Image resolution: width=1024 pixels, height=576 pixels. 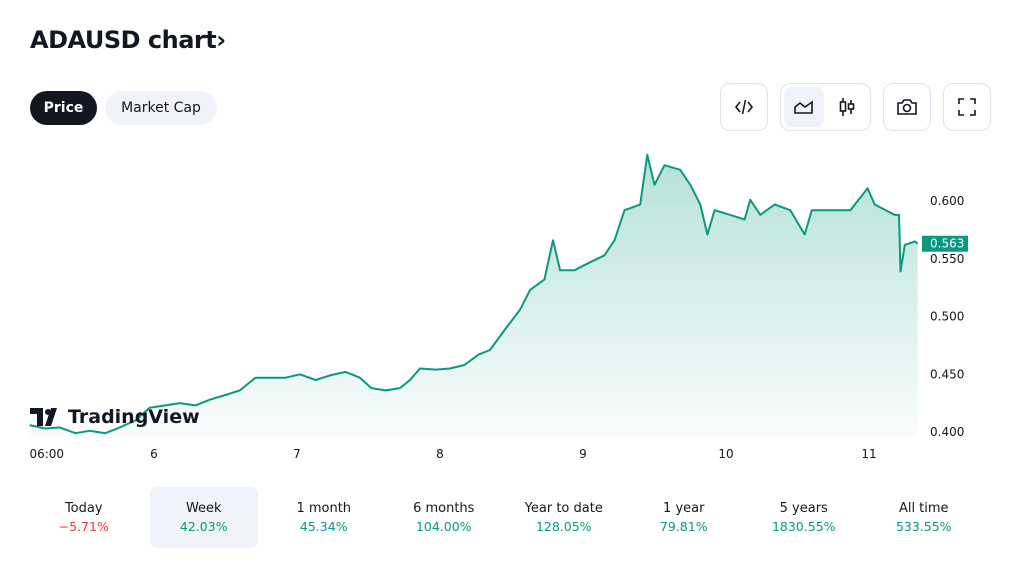 I want to click on candlestick-icon, so click(x=847, y=107).